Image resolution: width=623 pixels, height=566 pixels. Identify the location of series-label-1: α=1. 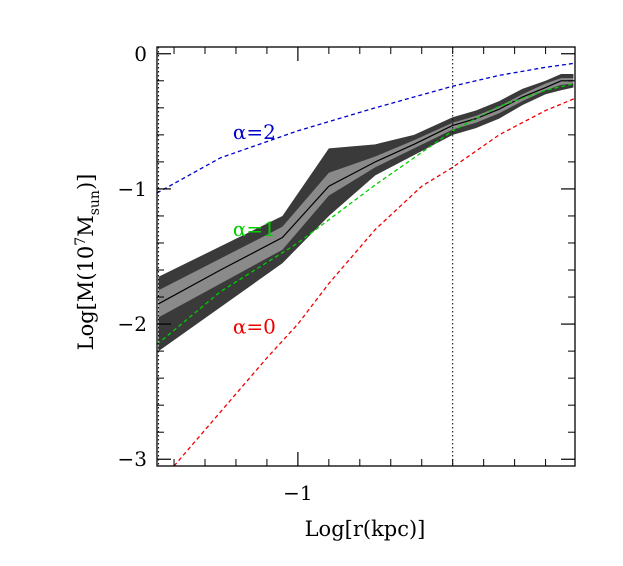
(254, 229).